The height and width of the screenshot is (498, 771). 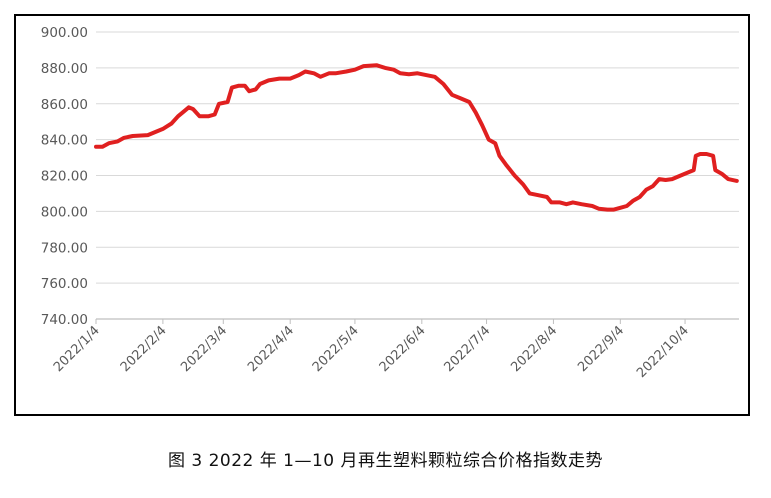 I want to click on y-tick-label: 880.00, so click(x=64, y=69).